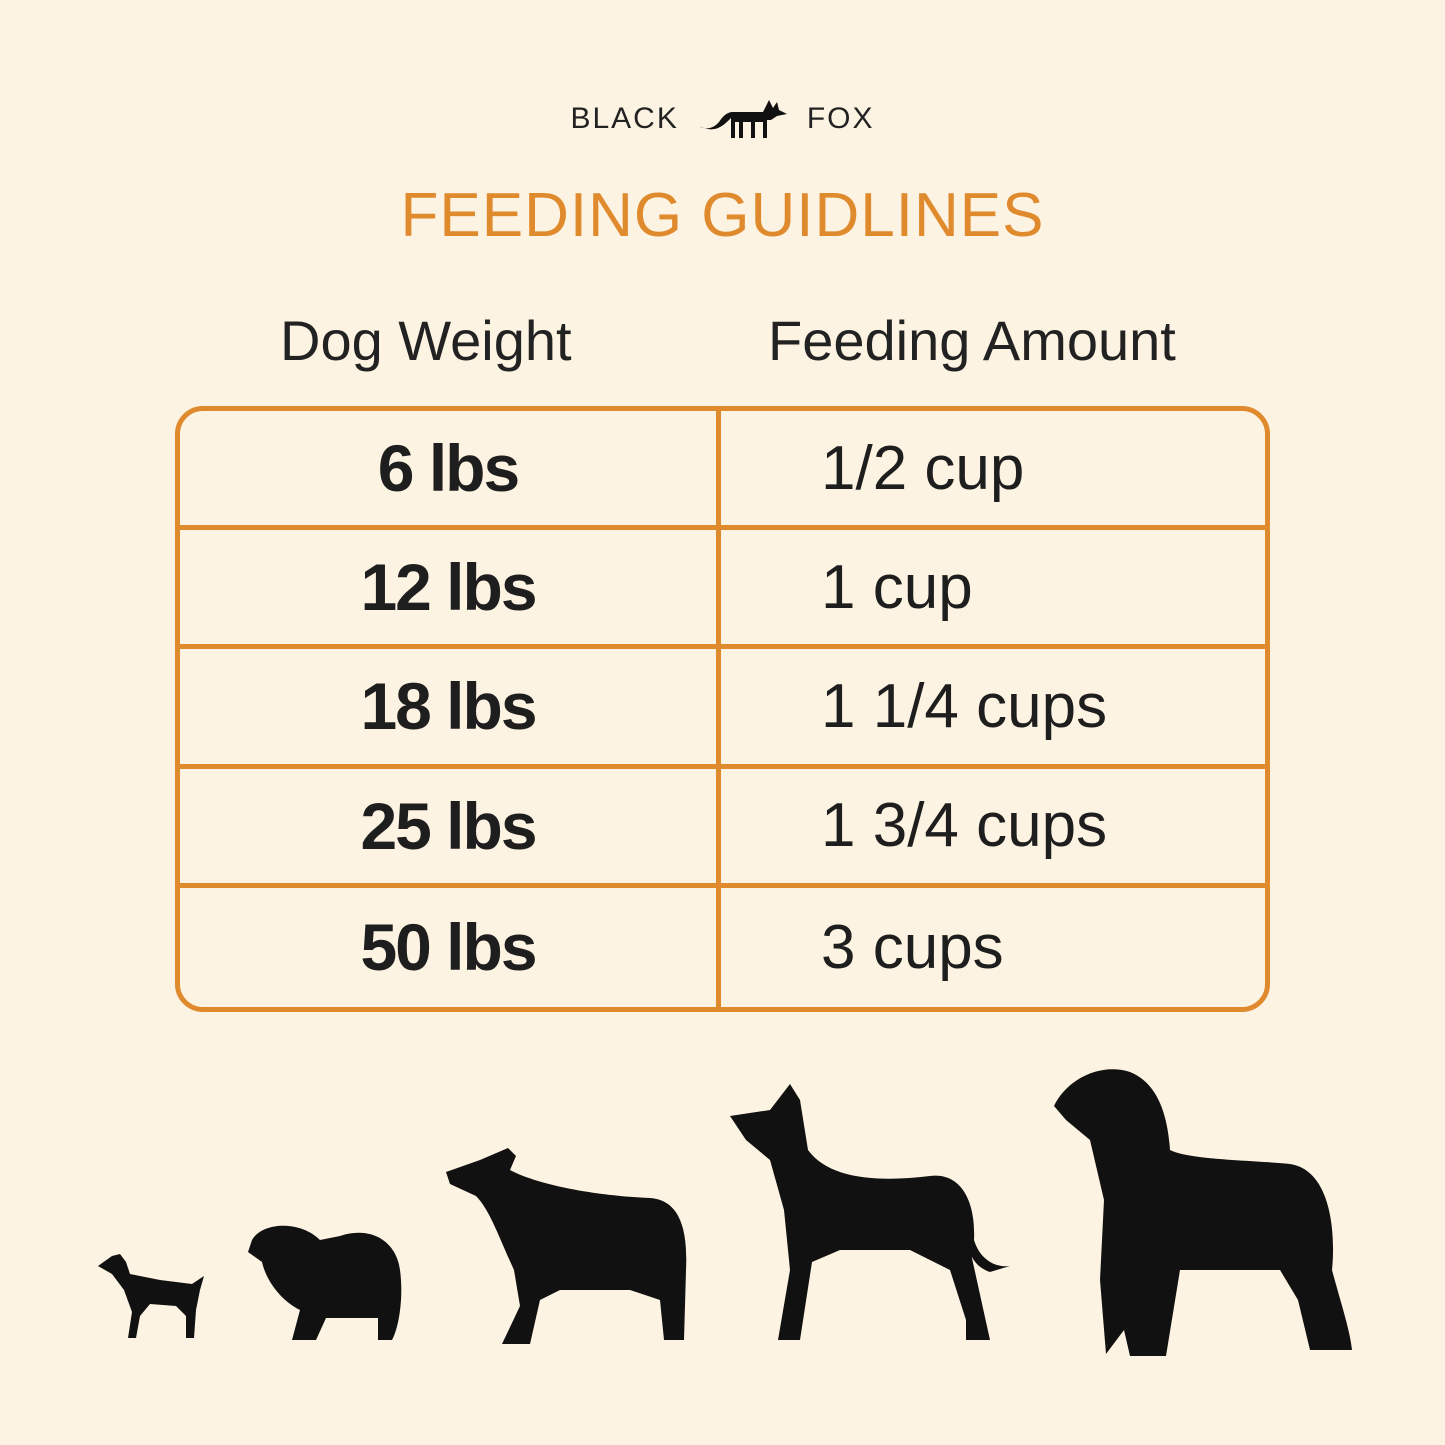  What do you see at coordinates (993, 709) in the screenshot?
I see `amount-cell: 1 1/4 cups` at bounding box center [993, 709].